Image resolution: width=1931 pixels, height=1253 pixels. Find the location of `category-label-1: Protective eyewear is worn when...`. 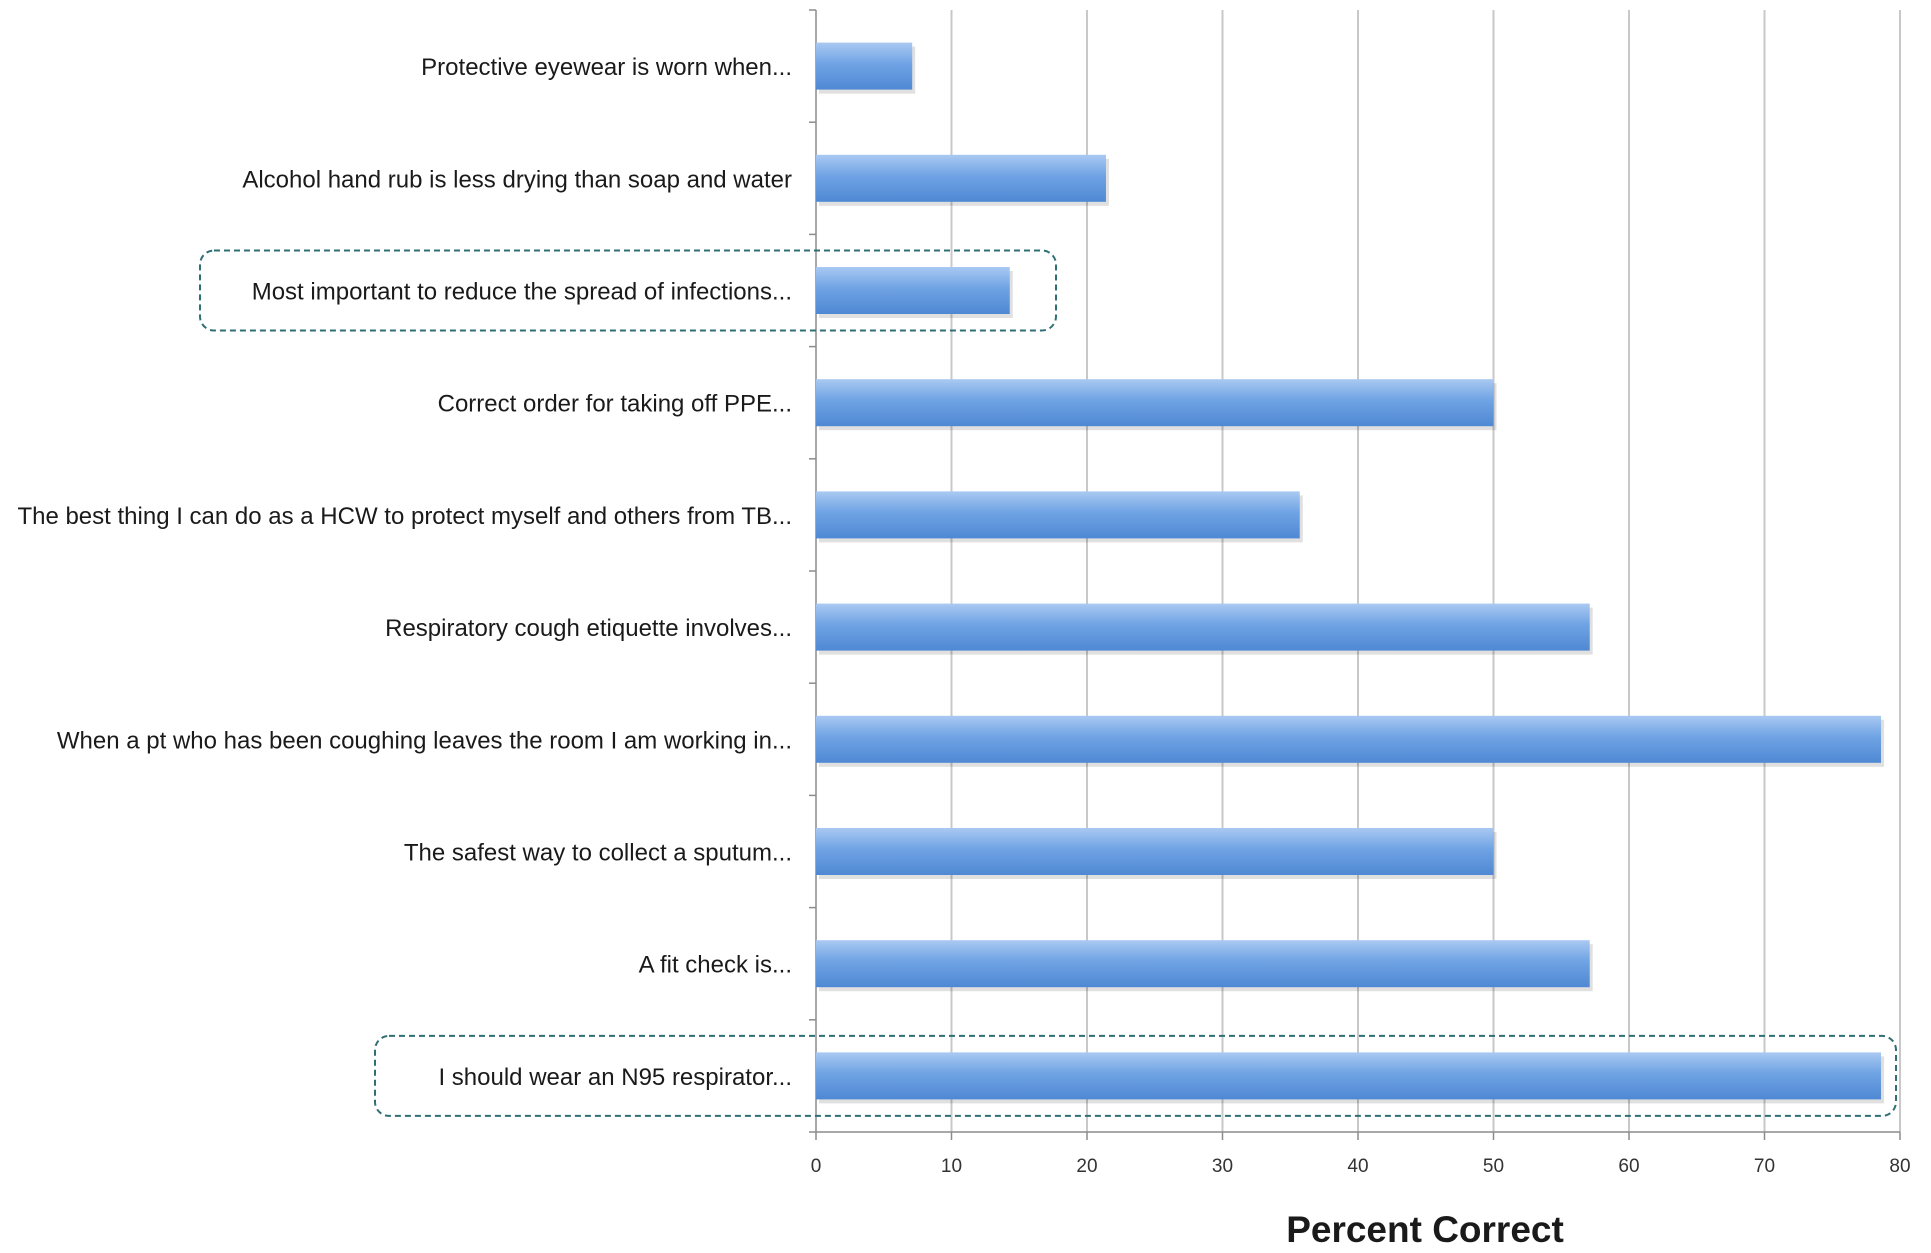

category-label-1: Protective eyewear is worn when... is located at coordinates (606, 67).